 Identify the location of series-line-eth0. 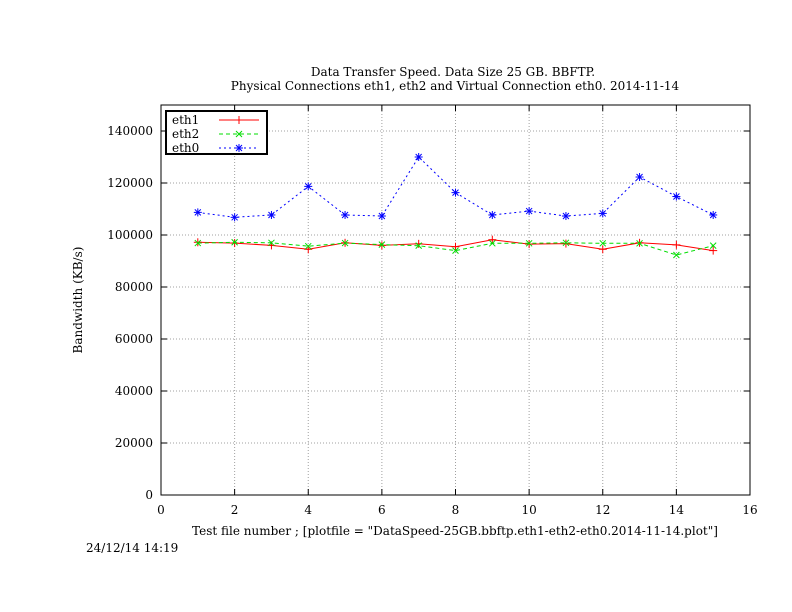
(455, 187).